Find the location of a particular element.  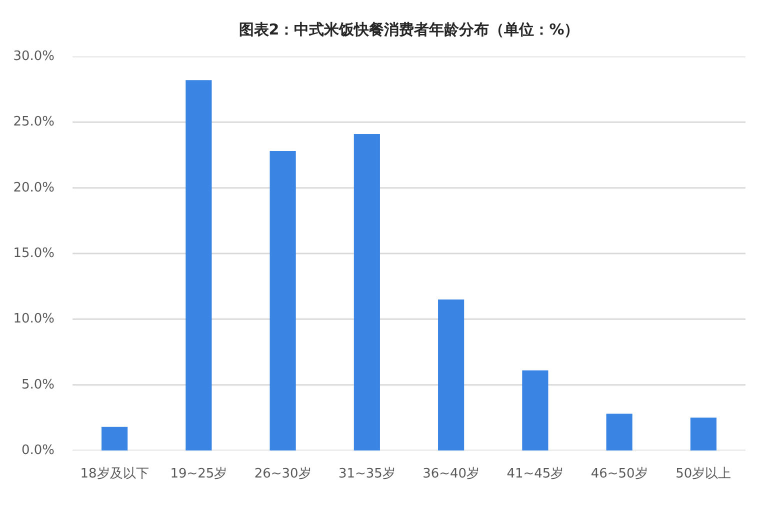

x-tick-label: 19~25岁 is located at coordinates (199, 474).